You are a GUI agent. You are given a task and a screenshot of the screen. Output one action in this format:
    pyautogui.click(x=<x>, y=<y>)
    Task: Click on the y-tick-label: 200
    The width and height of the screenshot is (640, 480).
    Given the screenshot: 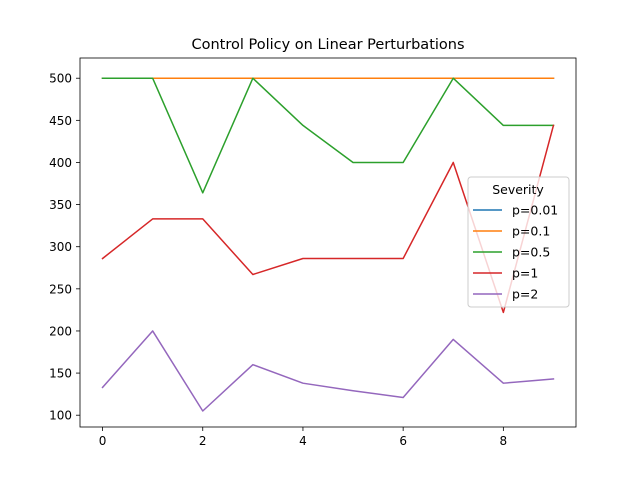 What is the action you would take?
    pyautogui.click(x=60, y=331)
    